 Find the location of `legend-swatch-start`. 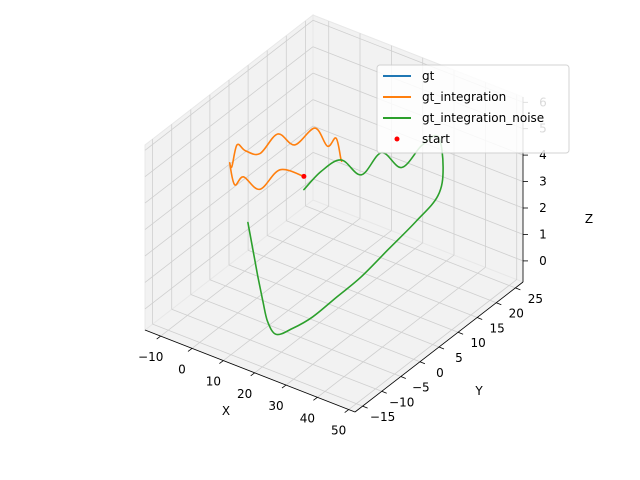

legend-swatch-start is located at coordinates (397, 139).